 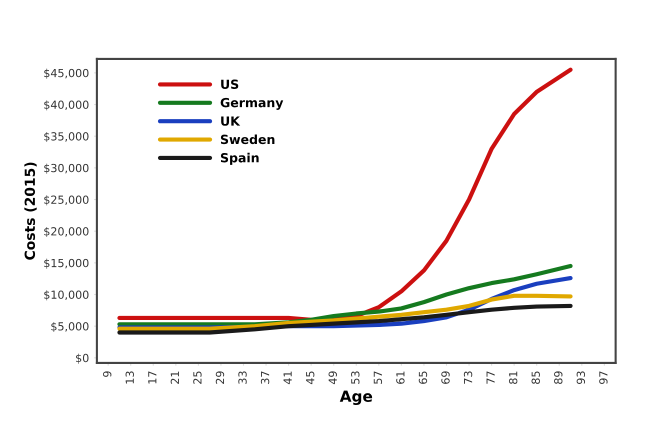 I want to click on x-tick-label: 81, so click(x=513, y=378).